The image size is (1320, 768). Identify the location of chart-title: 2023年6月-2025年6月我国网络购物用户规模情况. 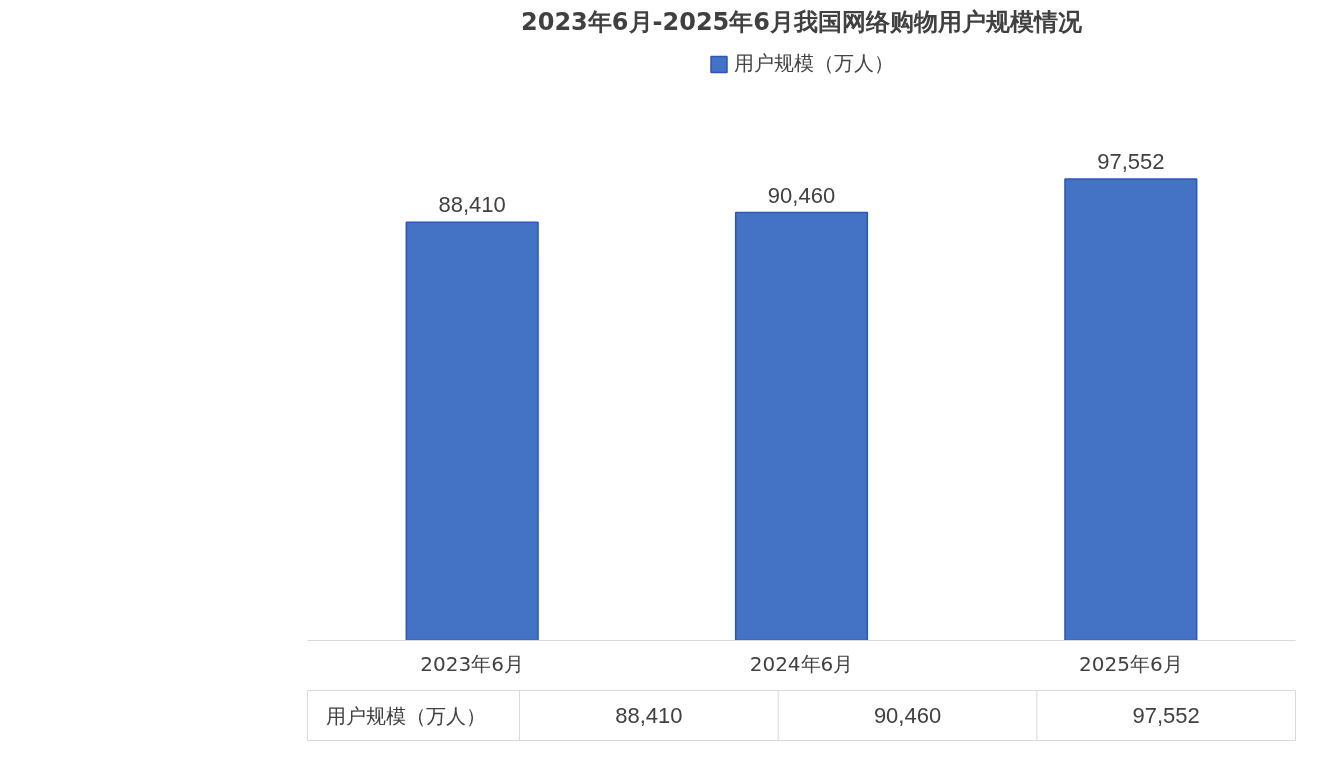
(802, 21).